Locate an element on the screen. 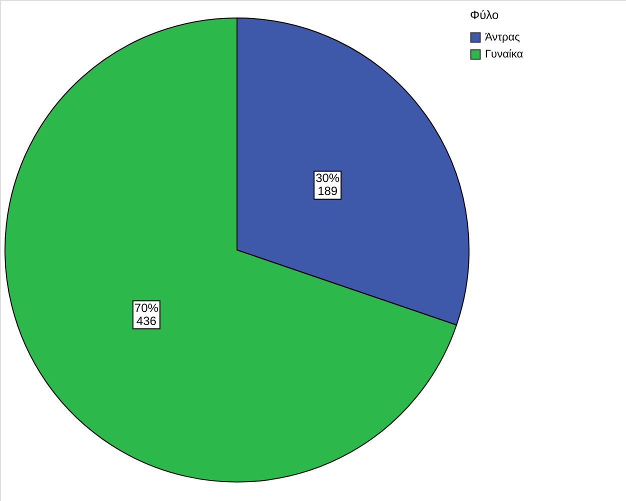  legend-label: Άντρας is located at coordinates (502, 38).